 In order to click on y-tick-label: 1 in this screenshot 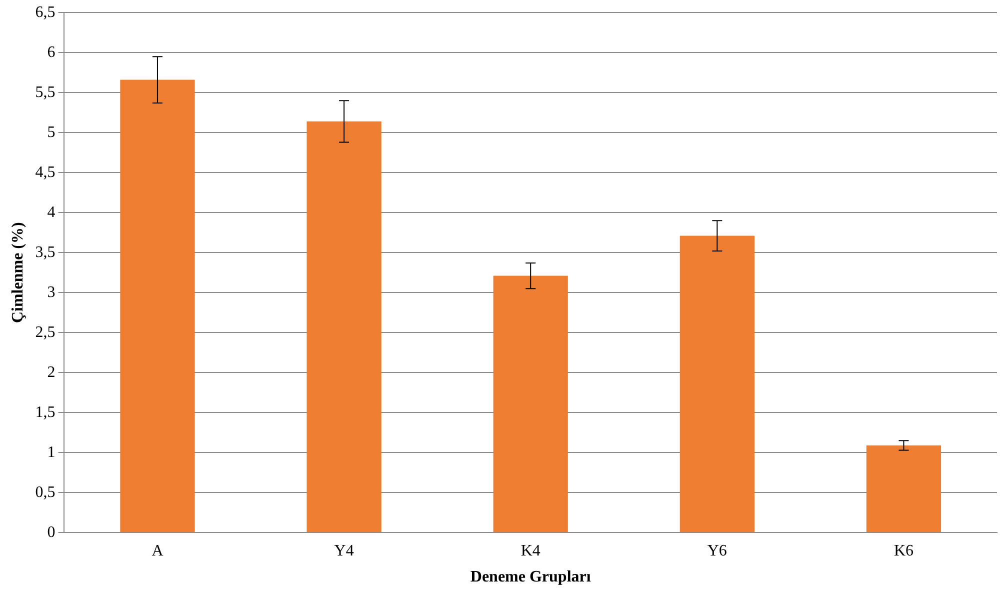, I will do `click(51, 452)`.